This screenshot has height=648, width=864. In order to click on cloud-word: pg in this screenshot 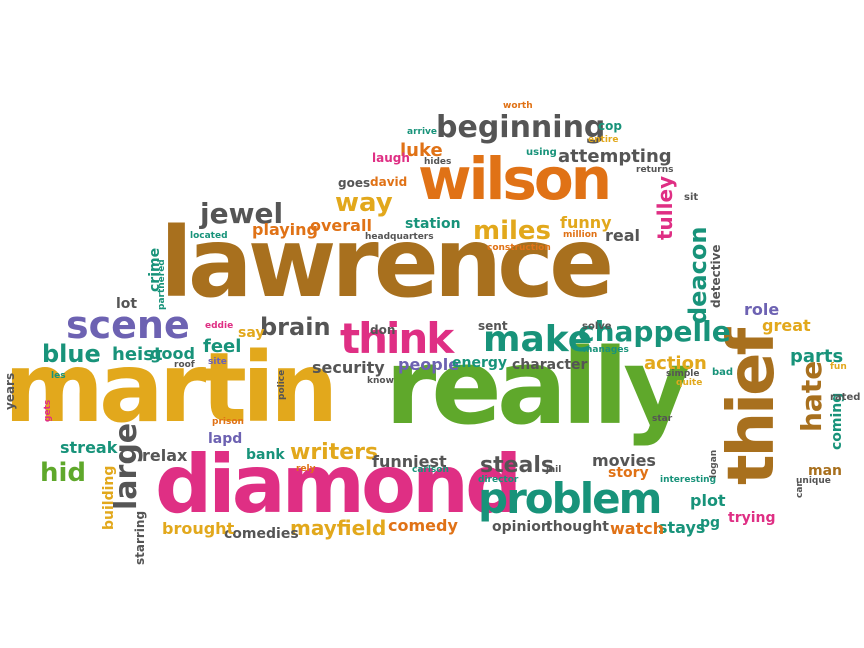, I will do `click(710, 523)`.